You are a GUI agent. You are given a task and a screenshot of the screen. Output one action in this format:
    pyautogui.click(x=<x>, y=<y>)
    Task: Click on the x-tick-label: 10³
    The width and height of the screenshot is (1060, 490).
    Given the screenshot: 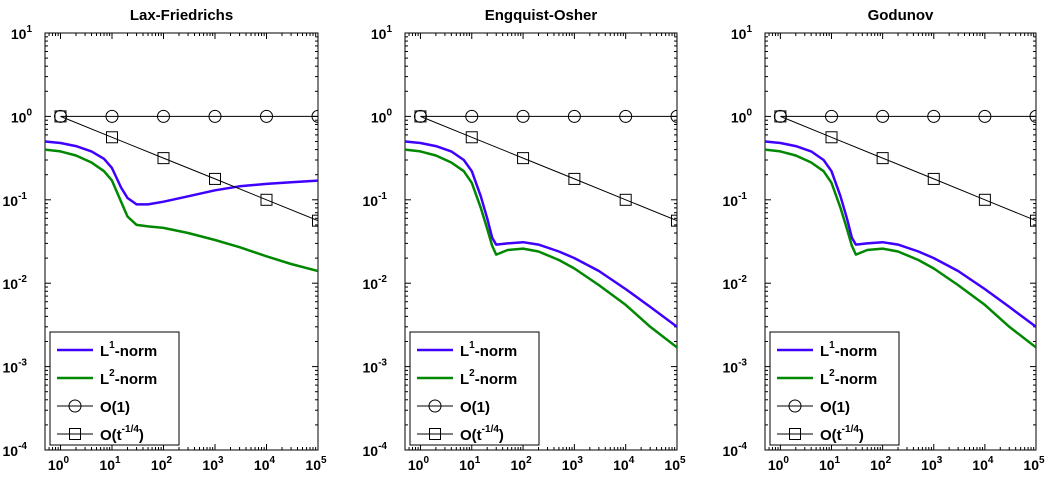 What is the action you would take?
    pyautogui.click(x=213, y=464)
    